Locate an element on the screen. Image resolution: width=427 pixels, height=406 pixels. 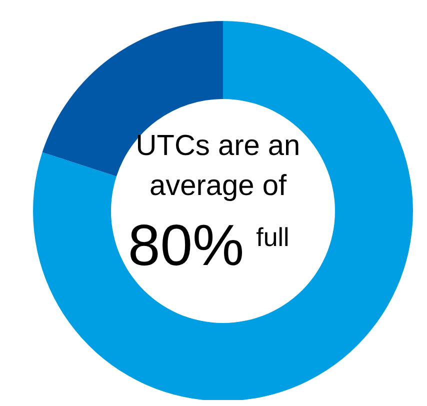
text: UTCs are an average of is located at coordinates (218, 166).